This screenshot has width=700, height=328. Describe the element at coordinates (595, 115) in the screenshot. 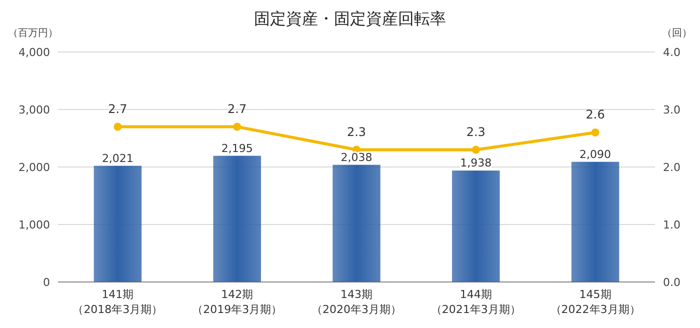

I see `data-label: 2.6` at that location.